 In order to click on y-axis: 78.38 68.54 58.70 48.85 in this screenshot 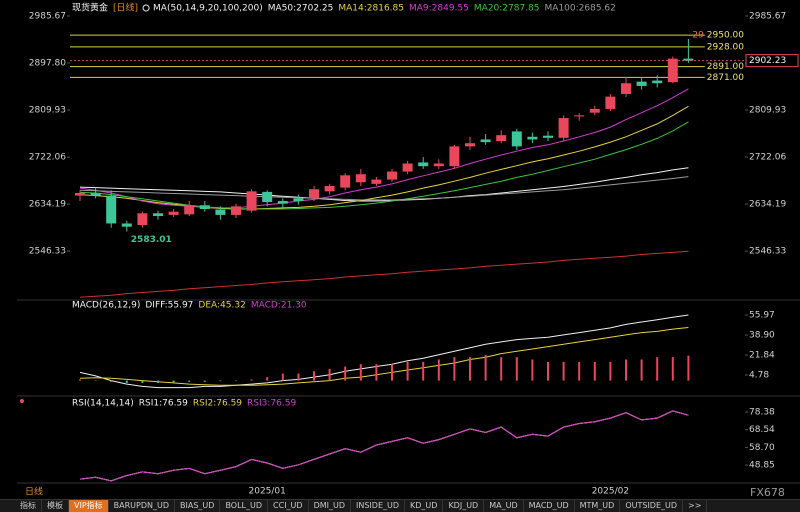, I will do `click(760, 439)`.